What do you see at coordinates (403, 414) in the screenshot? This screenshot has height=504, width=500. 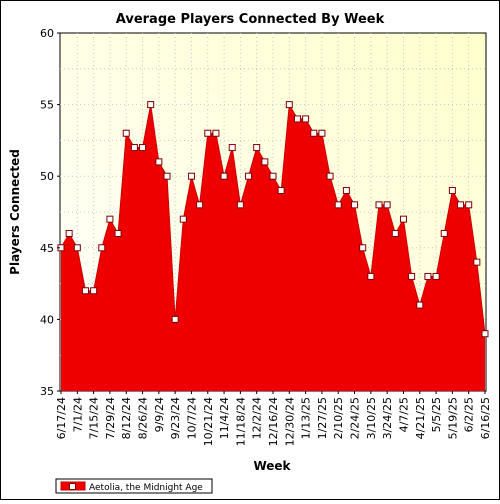 I see `x-tick-label: 4/7/25` at bounding box center [403, 414].